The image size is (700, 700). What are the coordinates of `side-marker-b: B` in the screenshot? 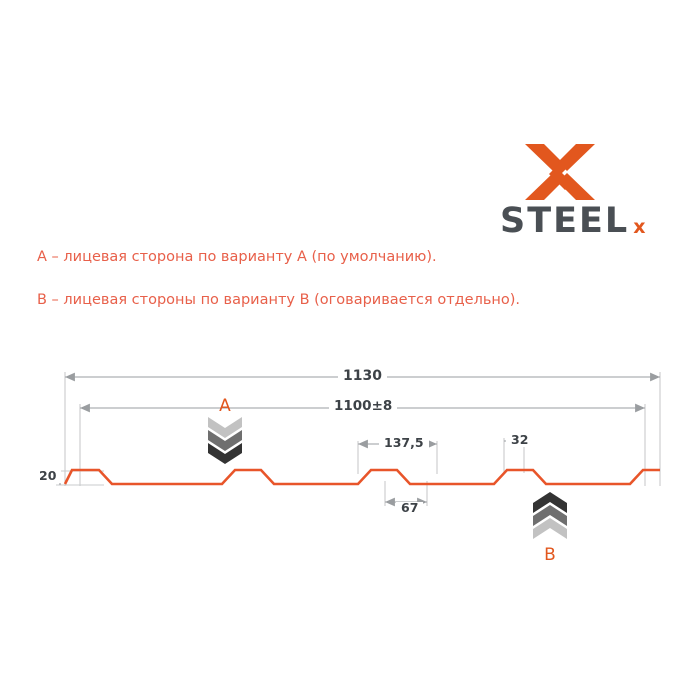 It's located at (550, 529).